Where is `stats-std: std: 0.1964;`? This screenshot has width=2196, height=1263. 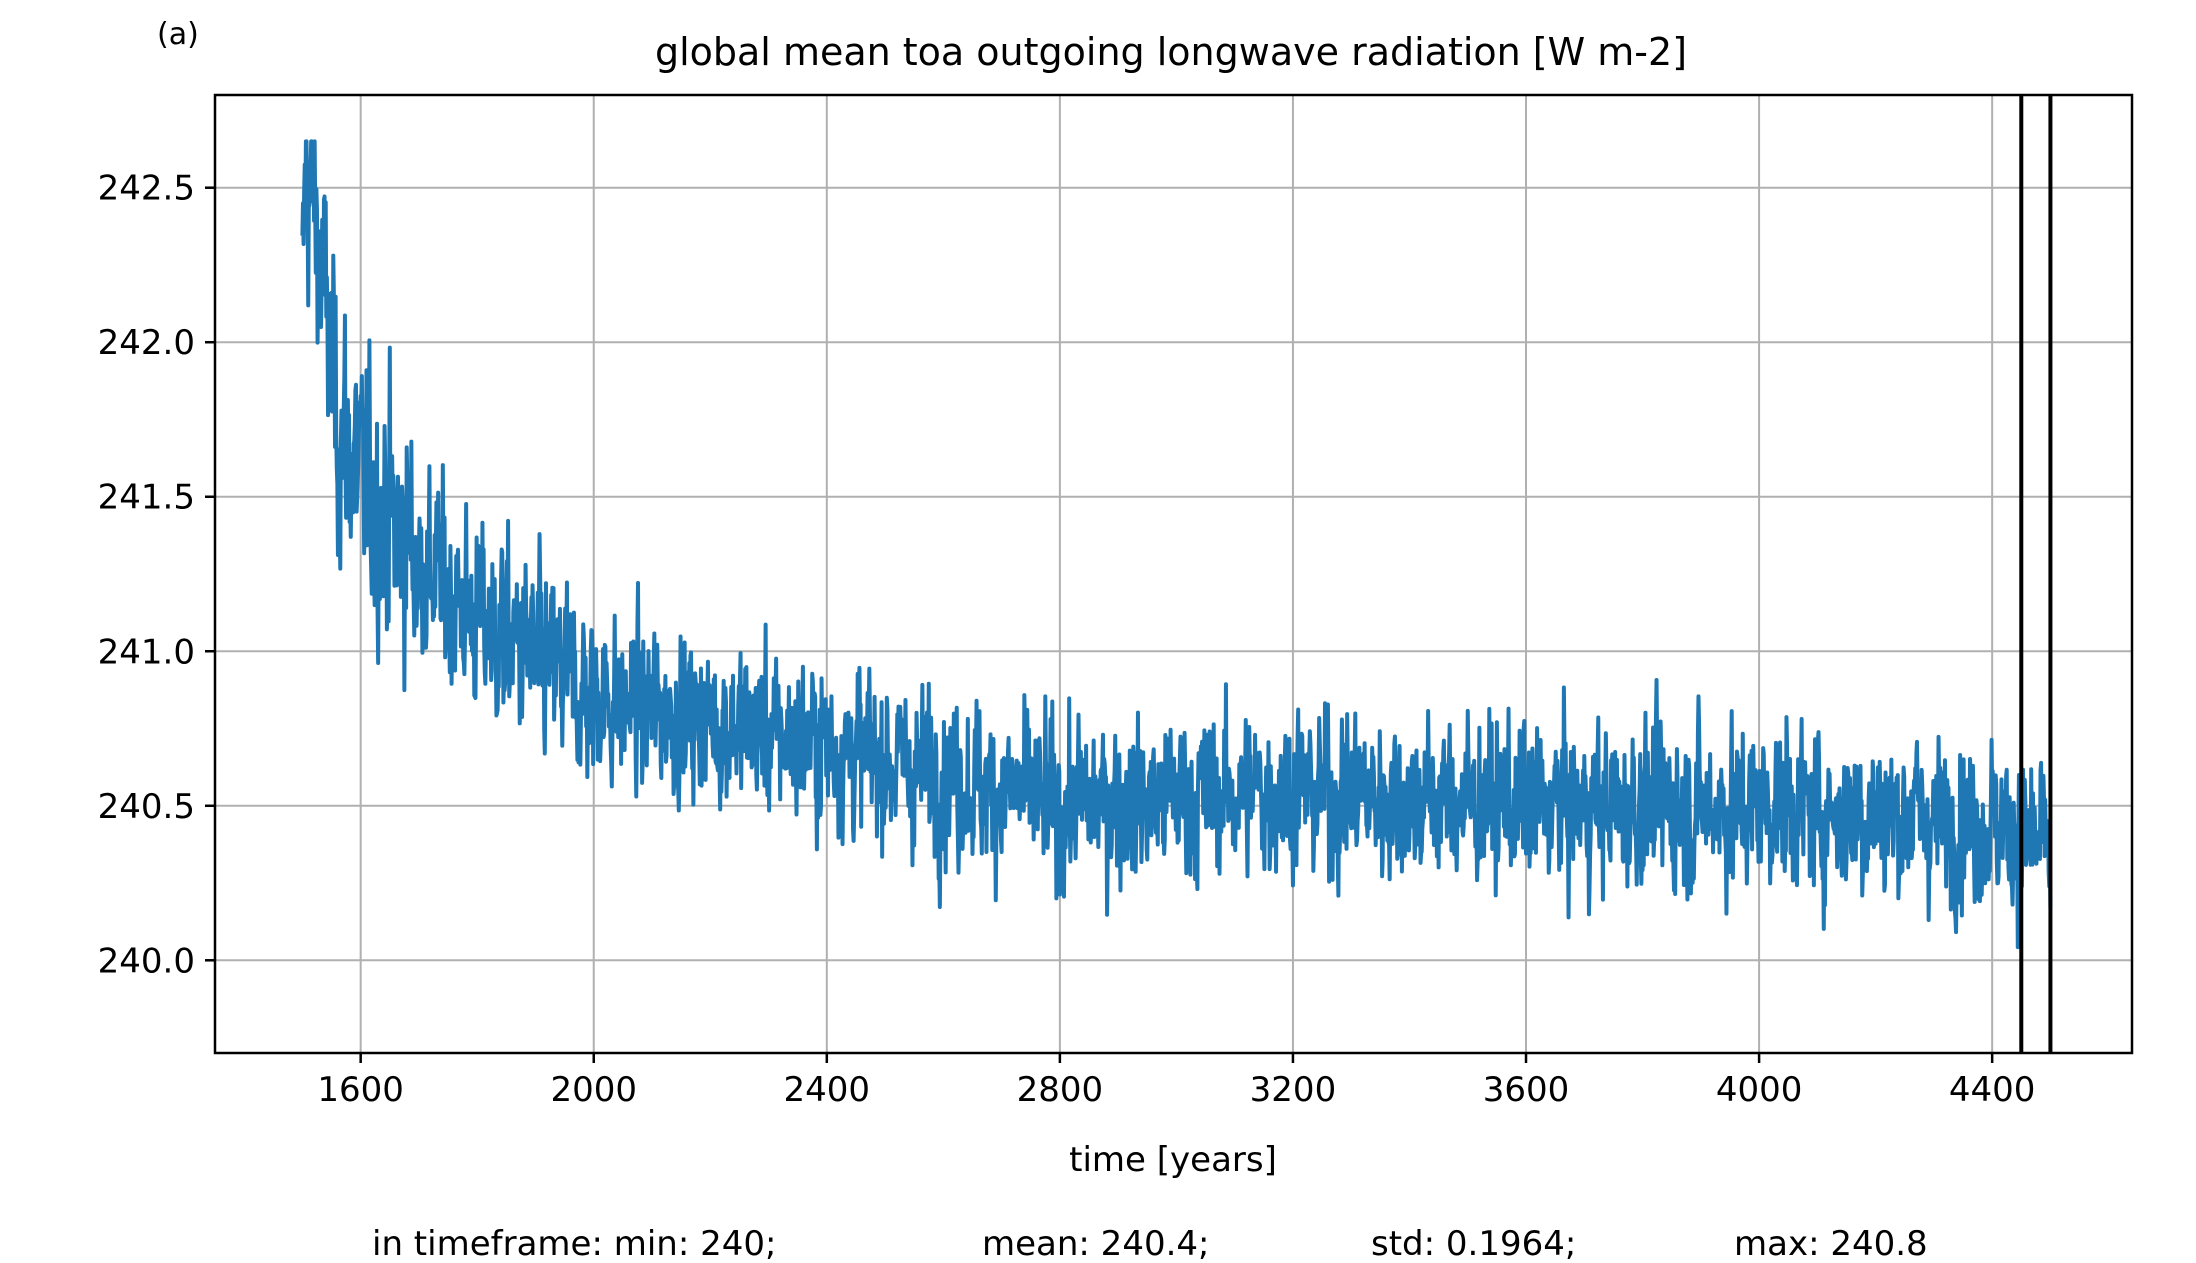
stats-std: std: 0.1964; is located at coordinates (1473, 1243).